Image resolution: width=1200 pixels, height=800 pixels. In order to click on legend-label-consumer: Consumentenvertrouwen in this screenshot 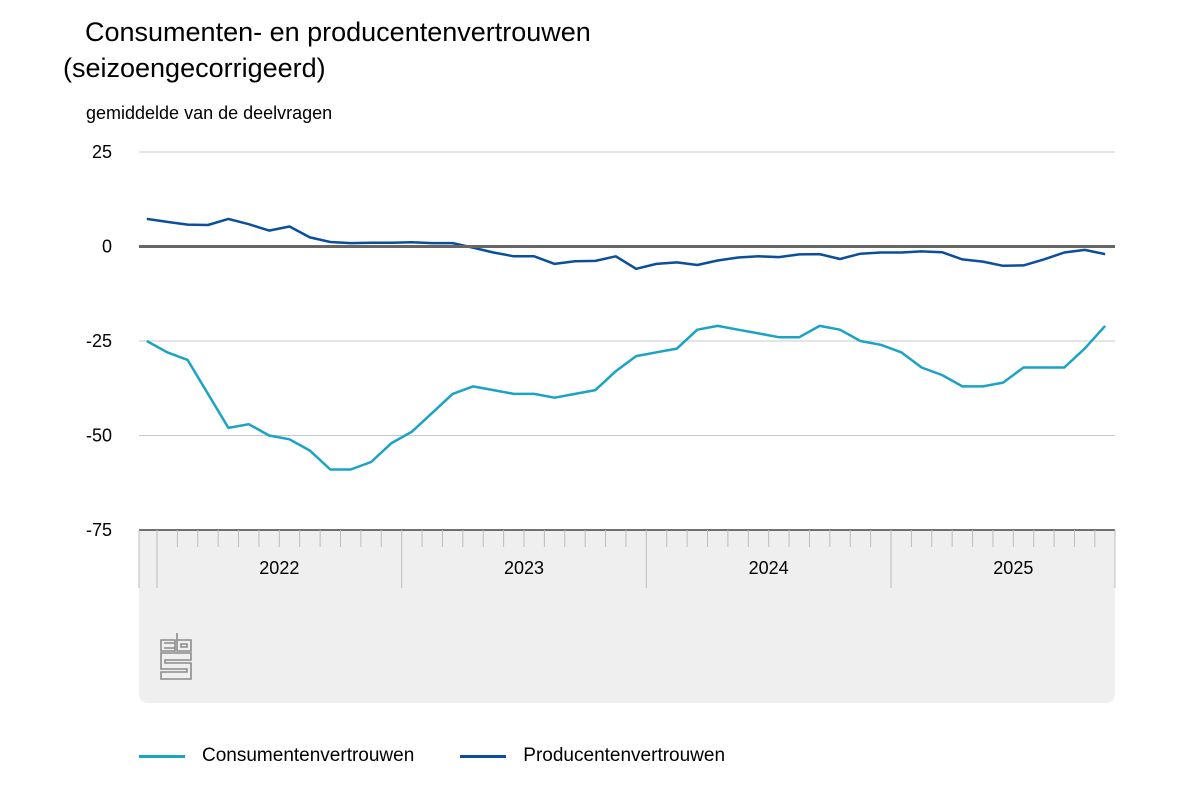, I will do `click(308, 755)`.